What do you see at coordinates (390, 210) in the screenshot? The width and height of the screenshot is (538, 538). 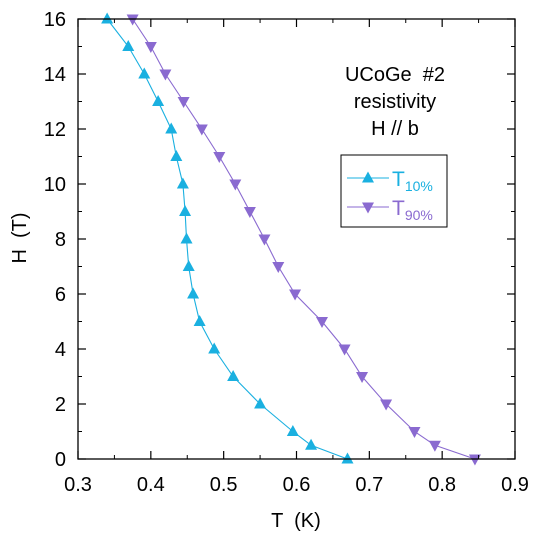 I see `legend-entry: T90%` at bounding box center [390, 210].